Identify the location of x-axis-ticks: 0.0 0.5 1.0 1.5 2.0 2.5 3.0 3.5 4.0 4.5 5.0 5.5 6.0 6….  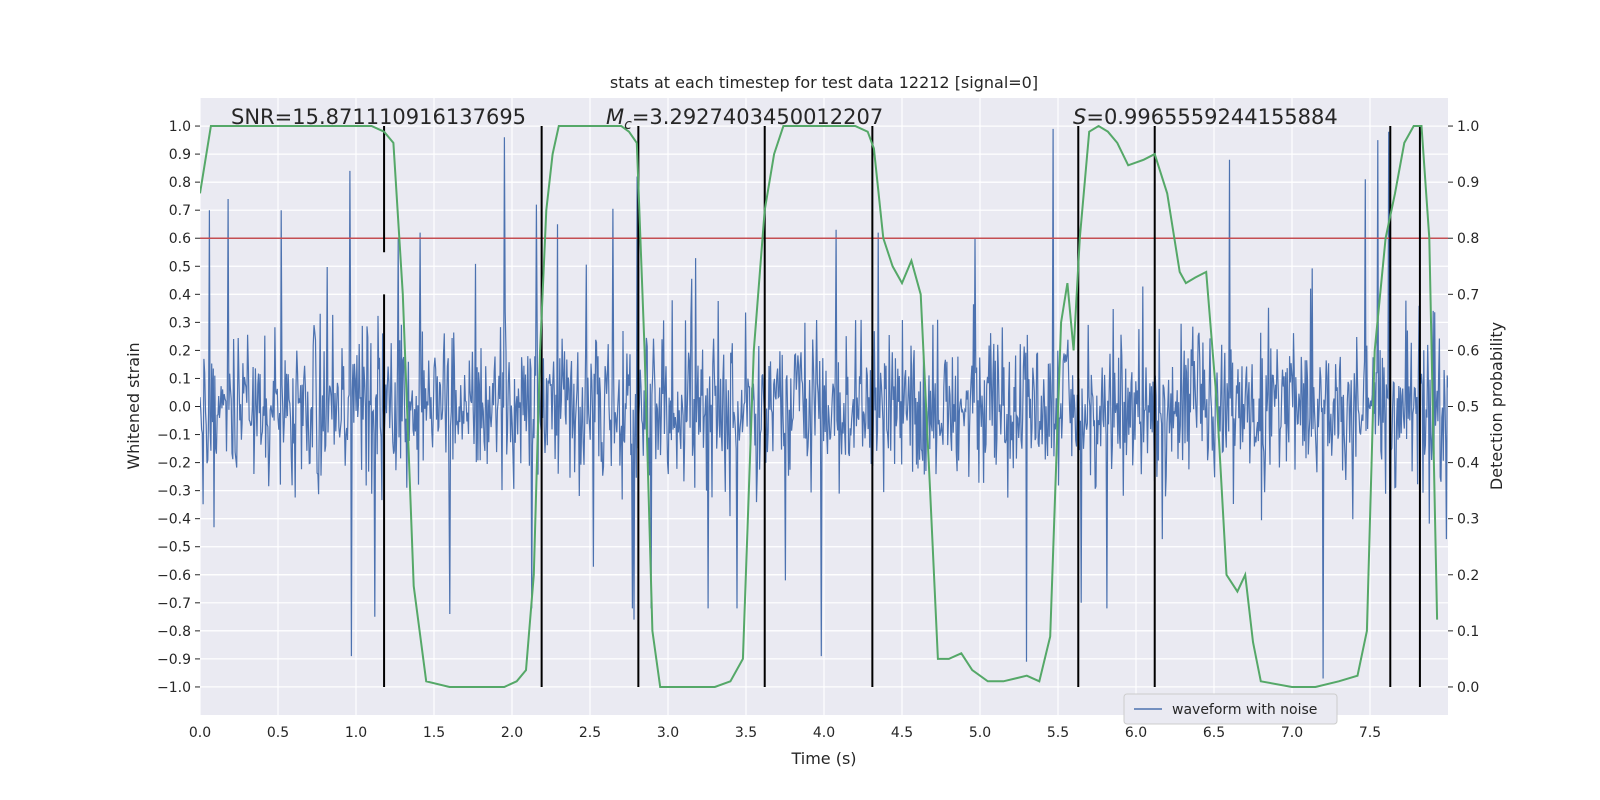
(785, 733).